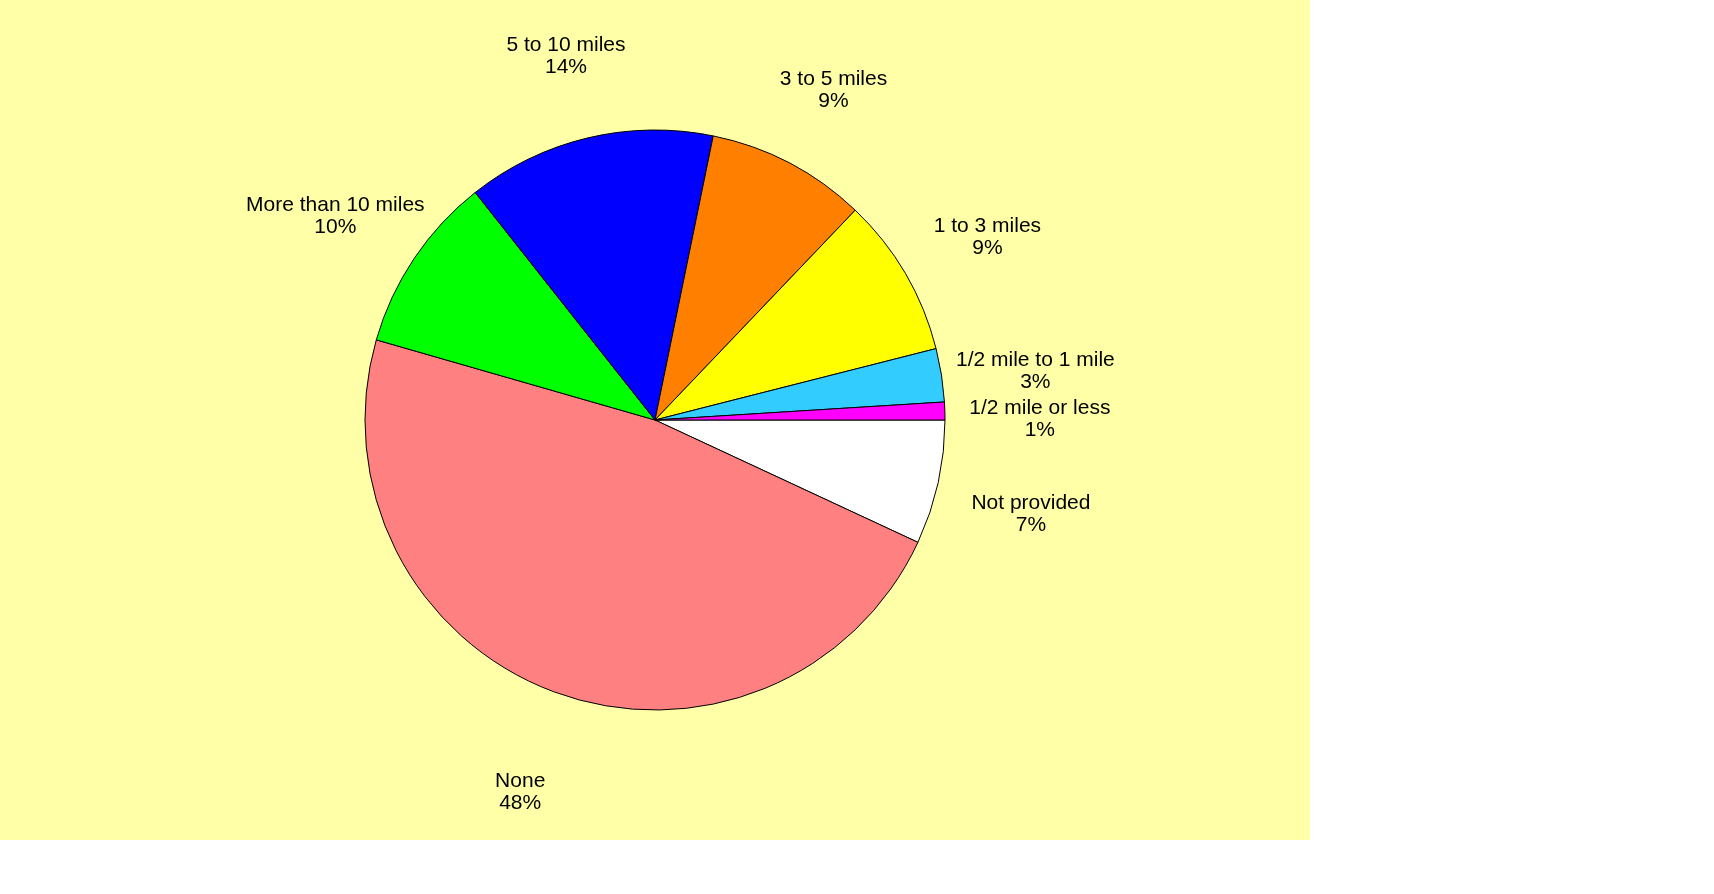 This screenshot has height=894, width=1714. I want to click on data-label: 48%, so click(520, 801).